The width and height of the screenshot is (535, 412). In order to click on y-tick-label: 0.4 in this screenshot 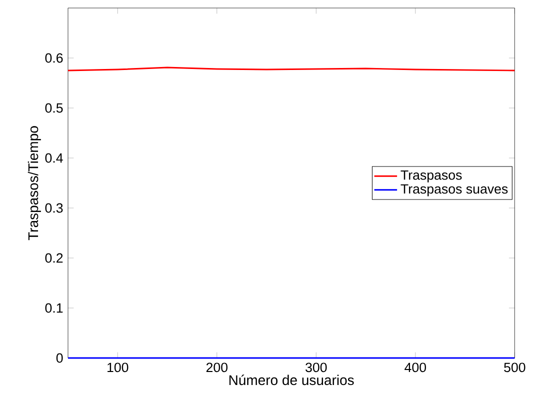, I will do `click(54, 158)`.